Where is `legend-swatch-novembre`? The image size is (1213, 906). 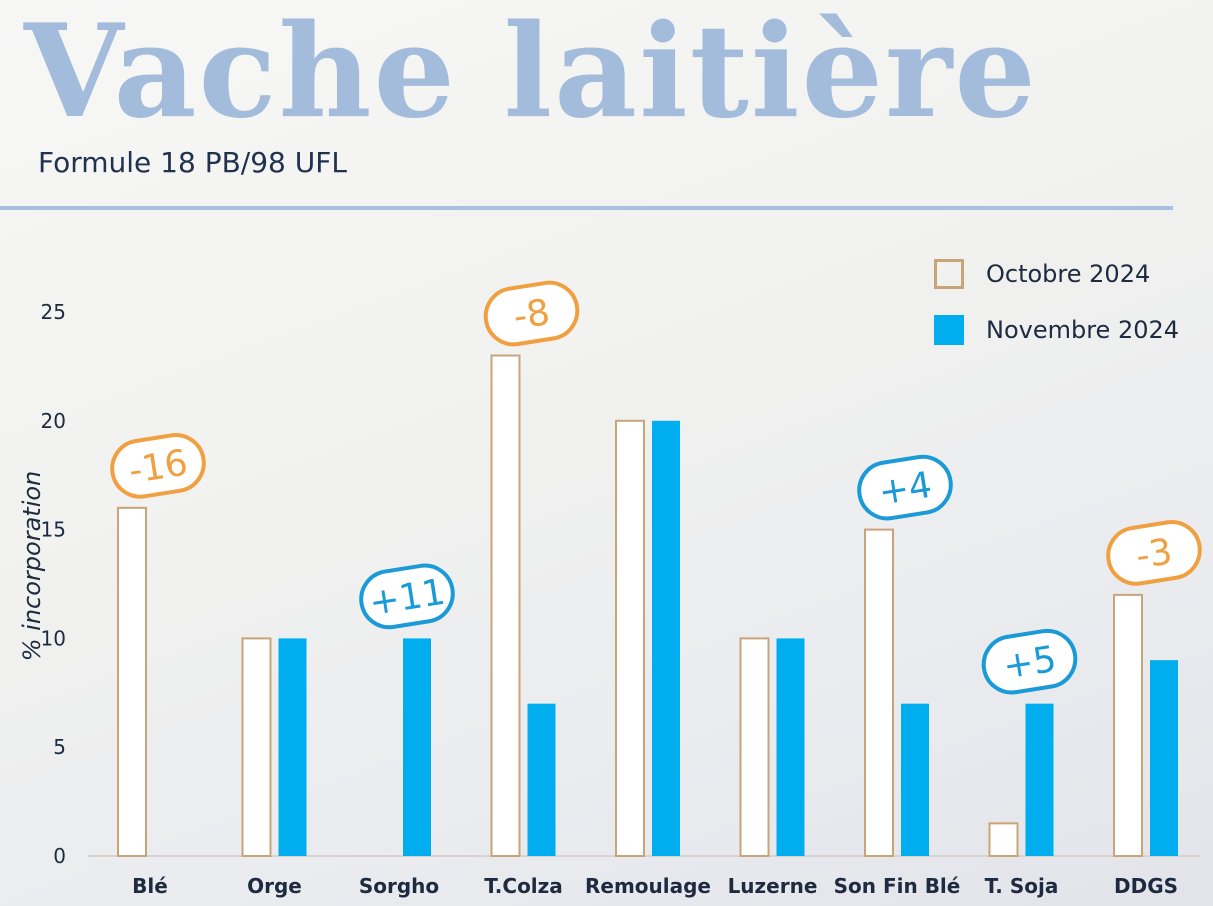 legend-swatch-novembre is located at coordinates (949, 330).